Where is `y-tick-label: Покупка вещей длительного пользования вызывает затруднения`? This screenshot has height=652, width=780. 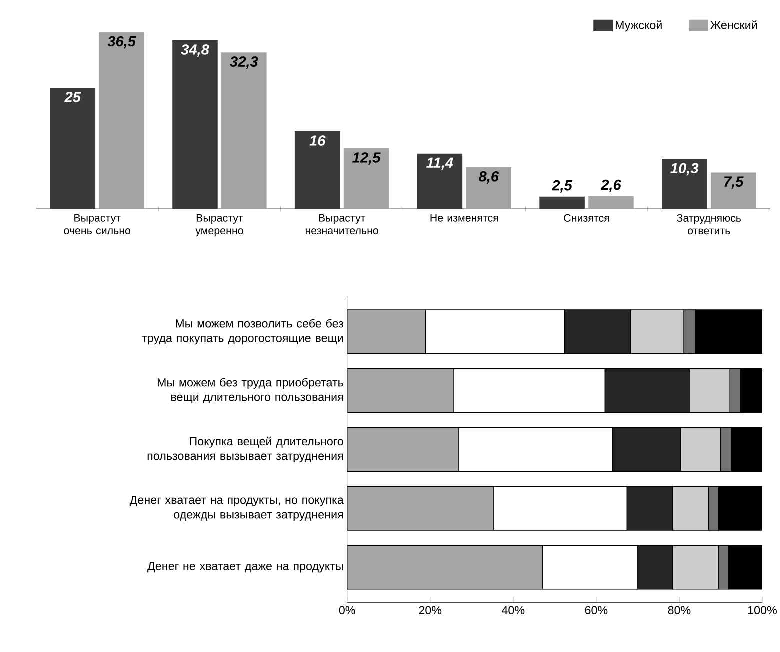
y-tick-label: Покупка вещей длительного пользования вызывает затруднения is located at coordinates (246, 449).